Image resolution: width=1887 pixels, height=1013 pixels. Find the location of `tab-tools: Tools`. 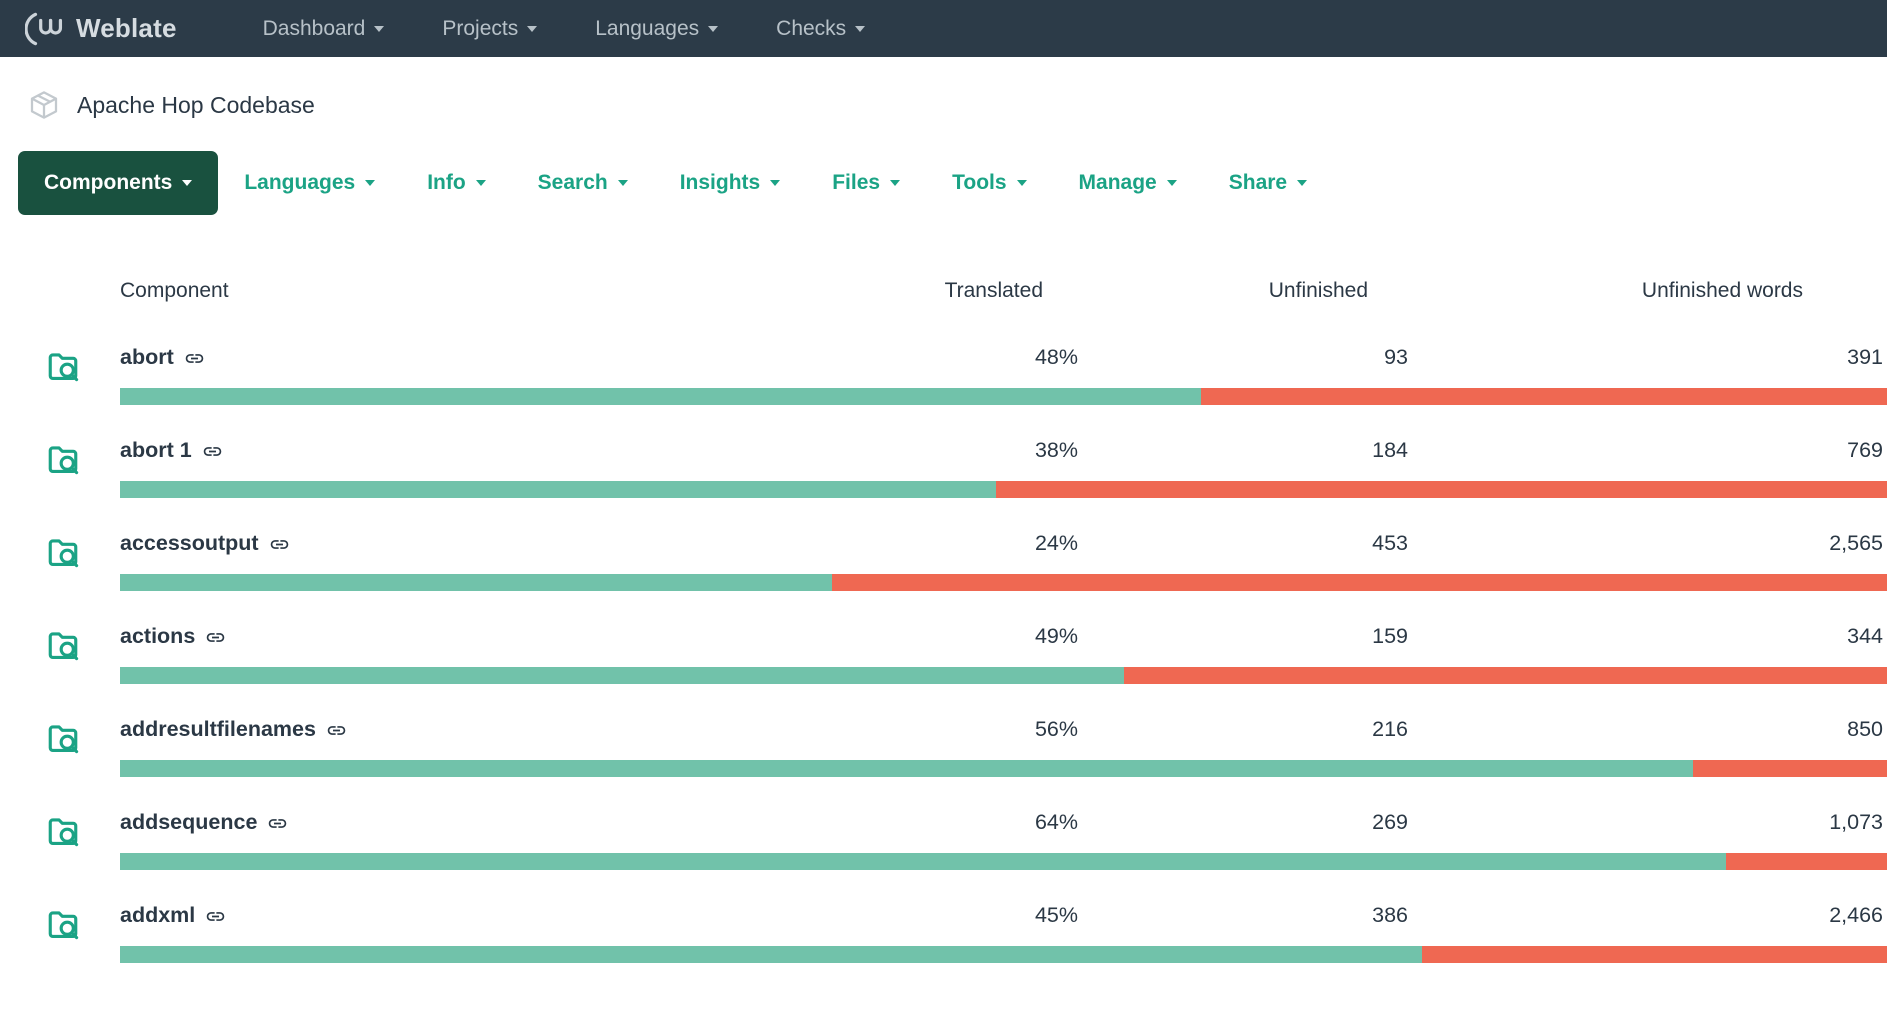

tab-tools: Tools is located at coordinates (989, 183).